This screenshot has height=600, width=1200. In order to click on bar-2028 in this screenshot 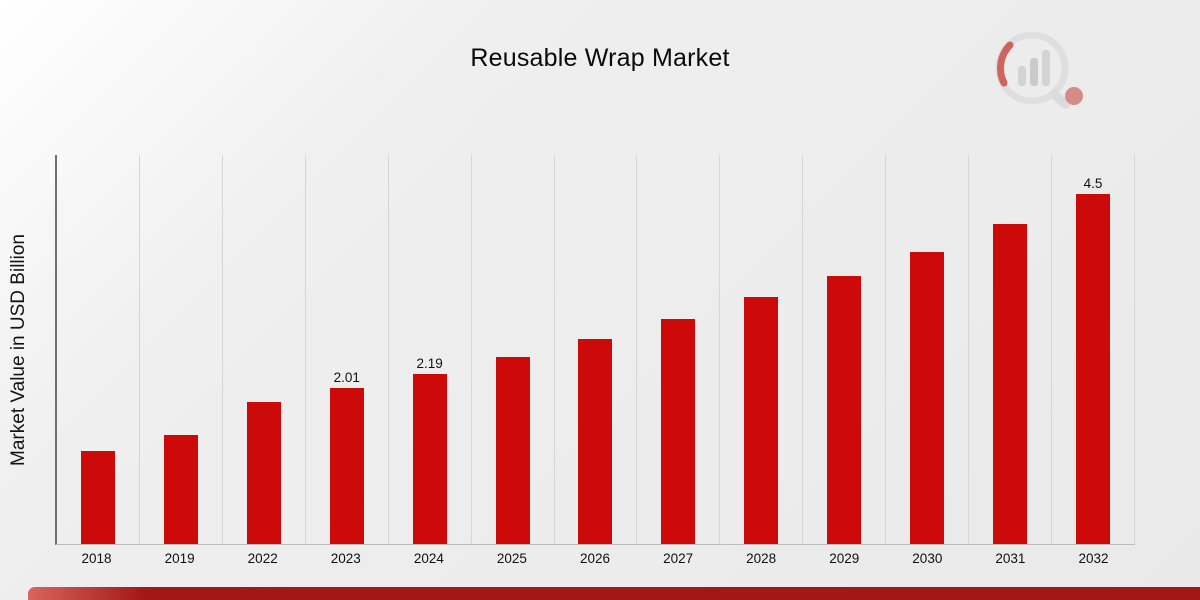, I will do `click(761, 420)`.